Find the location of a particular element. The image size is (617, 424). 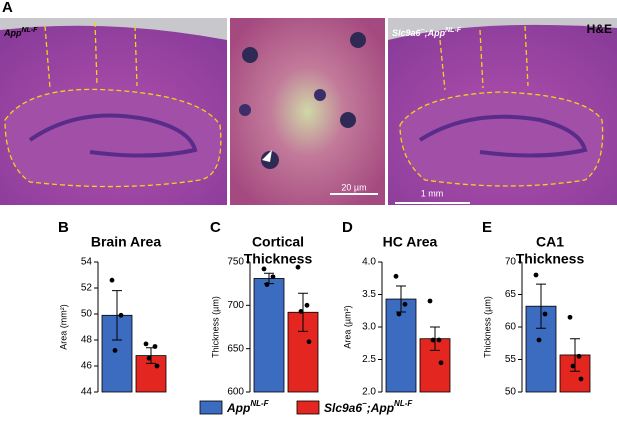

label-part: Slc9a6 is located at coordinates (407, 33).